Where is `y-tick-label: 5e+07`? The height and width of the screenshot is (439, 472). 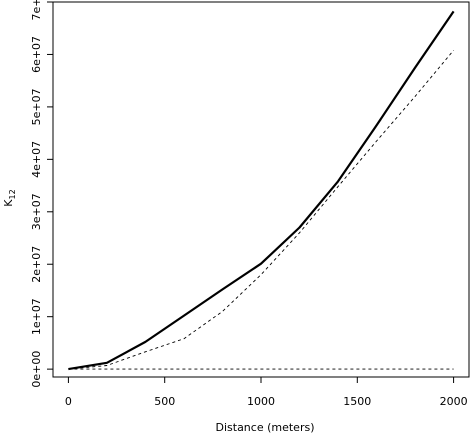 y-tick-label: 5e+07 is located at coordinates (36, 106).